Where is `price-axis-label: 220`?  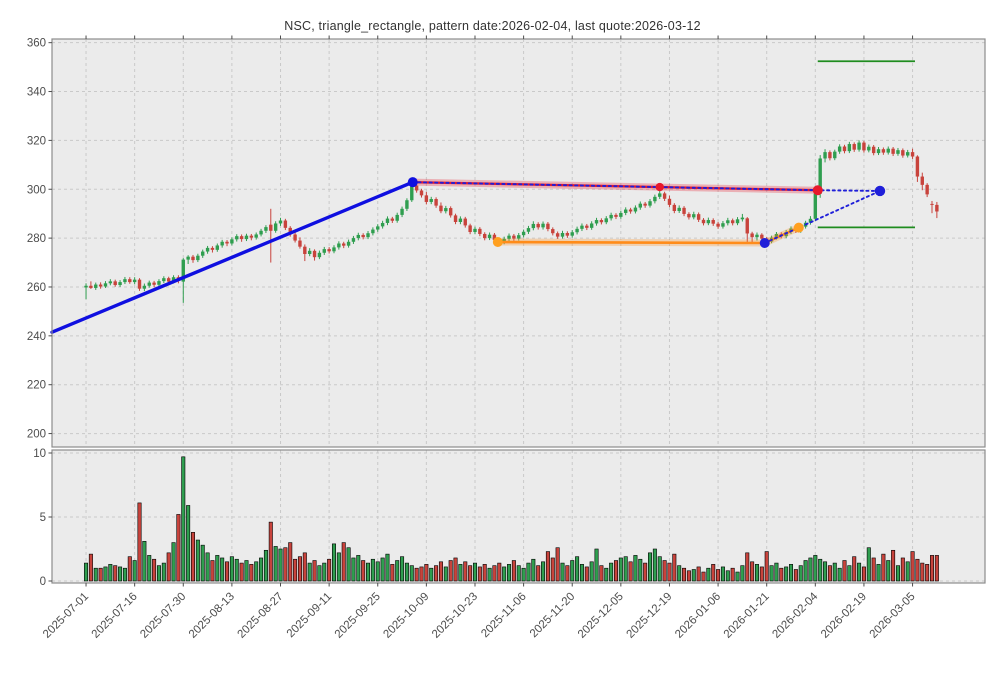
price-axis-label: 220 is located at coordinates (36, 386).